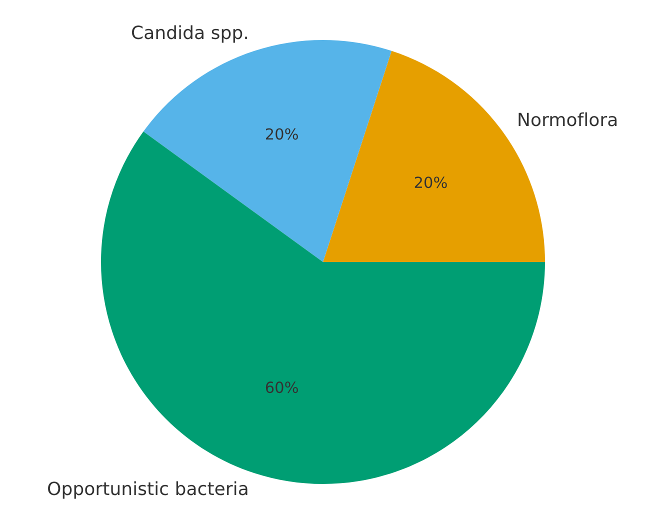 The image size is (649, 522). I want to click on slice-label: Candida spp., so click(189, 34).